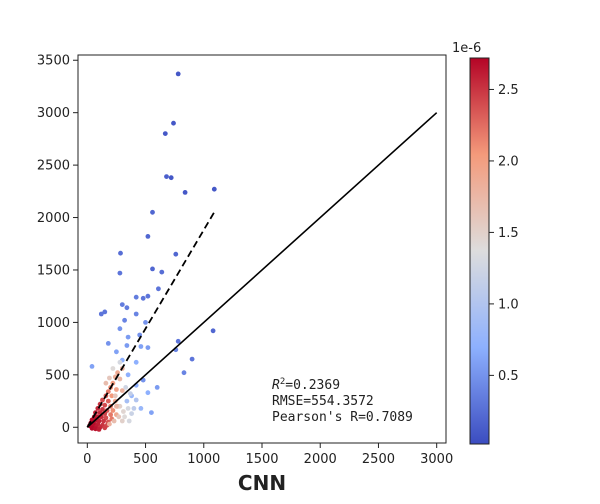 The height and width of the screenshot is (504, 600). I want to click on x-tick-label: 2000, so click(320, 459).